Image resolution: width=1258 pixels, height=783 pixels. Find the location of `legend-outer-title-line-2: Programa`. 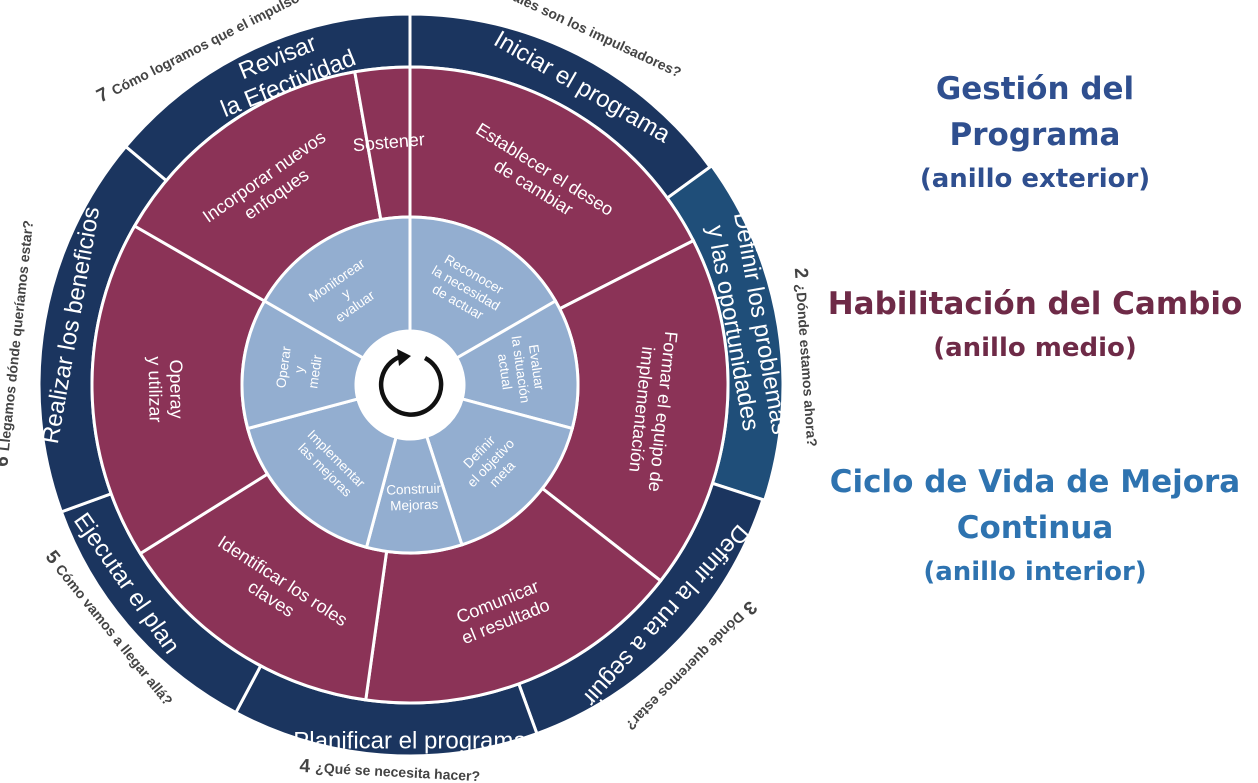

legend-outer-title-line-2: Programa is located at coordinates (1035, 135).